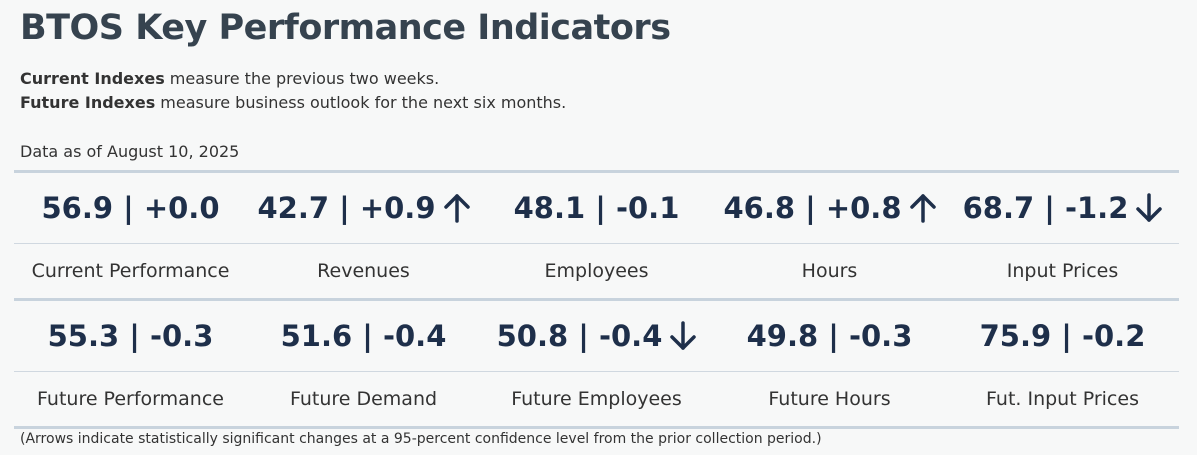 The image size is (1197, 455). I want to click on kpi-value-cell: 51.6 | -0.4, so click(363, 336).